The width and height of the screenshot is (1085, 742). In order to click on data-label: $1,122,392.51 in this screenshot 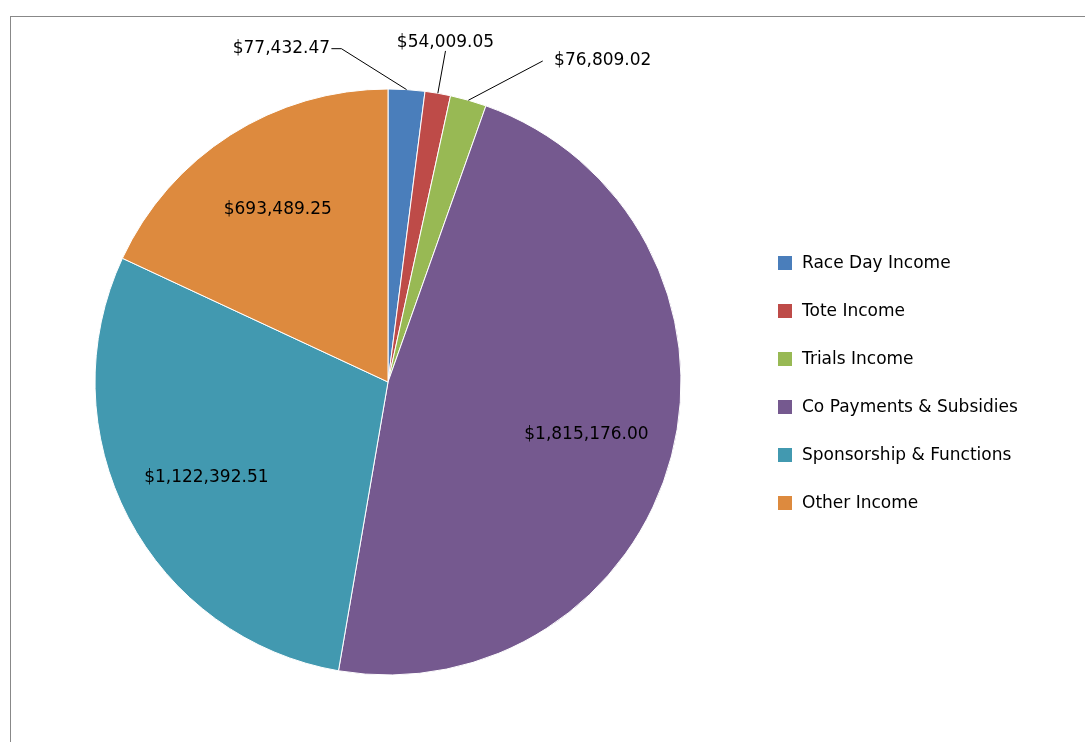, I will do `click(206, 476)`.